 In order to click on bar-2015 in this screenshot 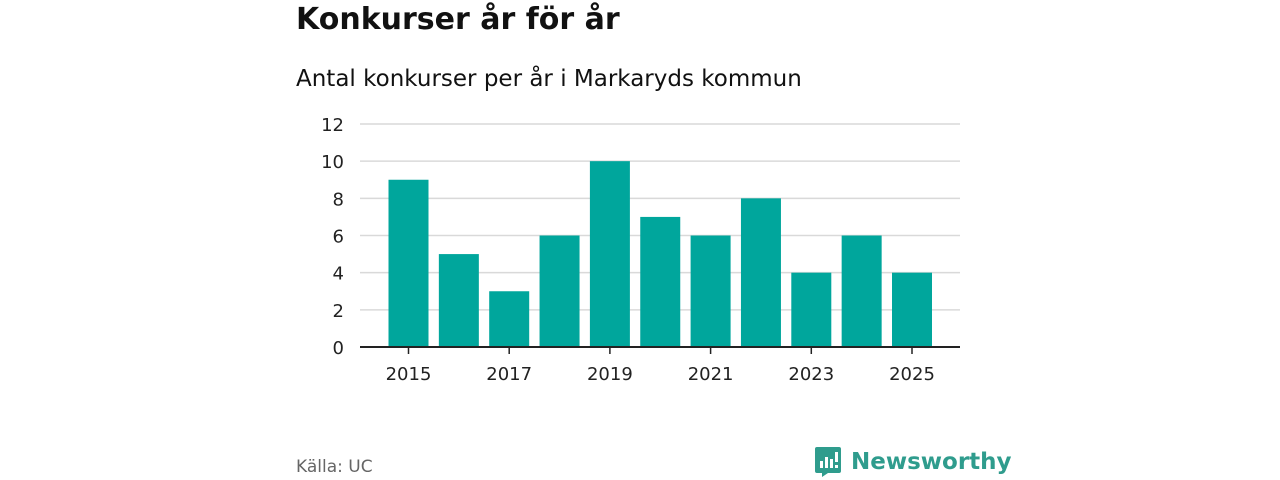, I will do `click(408, 263)`.